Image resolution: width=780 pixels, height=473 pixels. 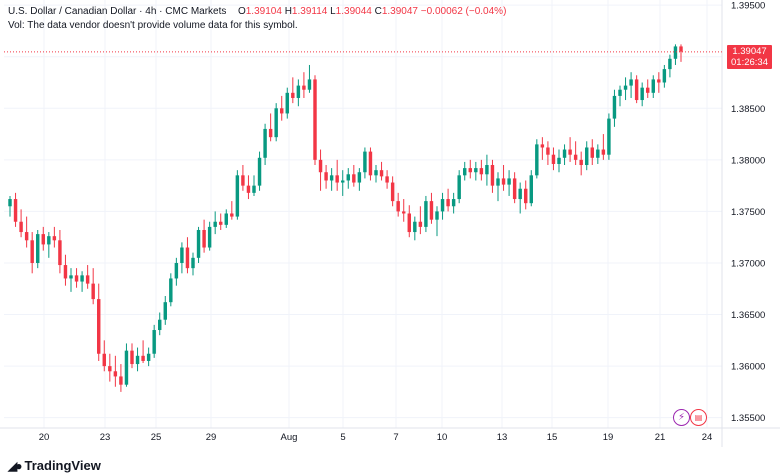 I want to click on tradingview-logo: ◢● TradingView, so click(x=54, y=465).